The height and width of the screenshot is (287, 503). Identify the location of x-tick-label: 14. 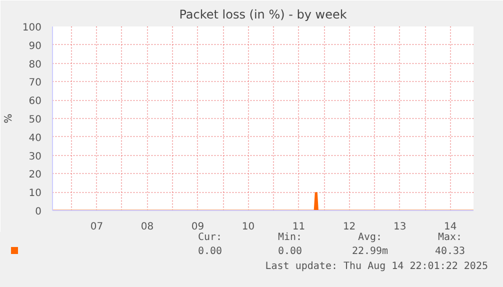
(450, 227).